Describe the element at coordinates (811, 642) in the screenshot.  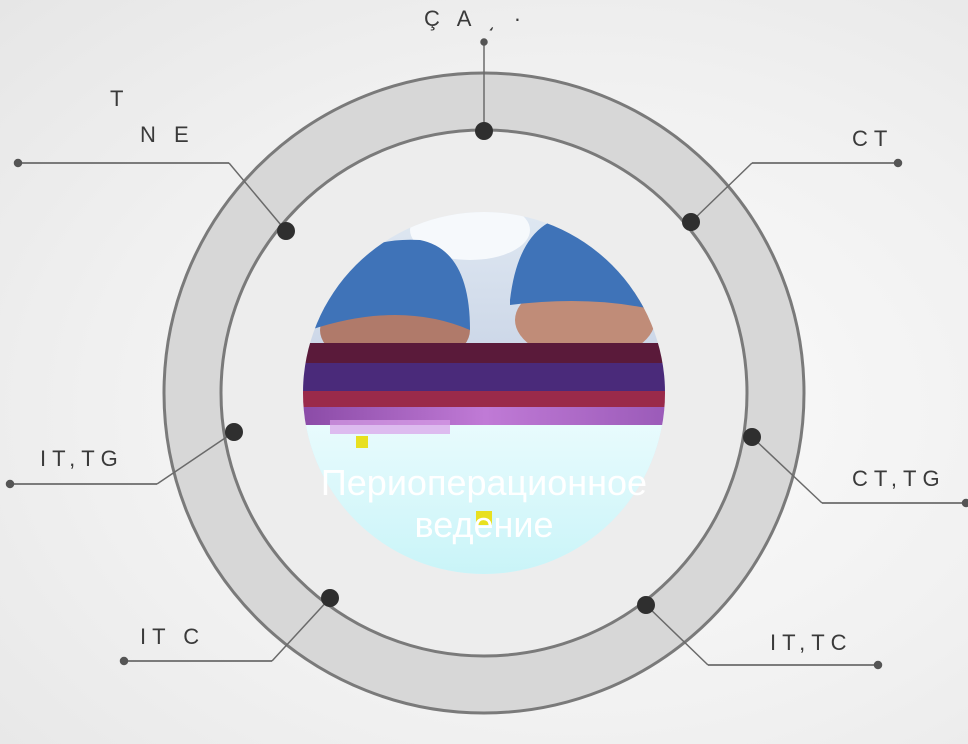
I see `label-bottom-right: IT,TC` at that location.